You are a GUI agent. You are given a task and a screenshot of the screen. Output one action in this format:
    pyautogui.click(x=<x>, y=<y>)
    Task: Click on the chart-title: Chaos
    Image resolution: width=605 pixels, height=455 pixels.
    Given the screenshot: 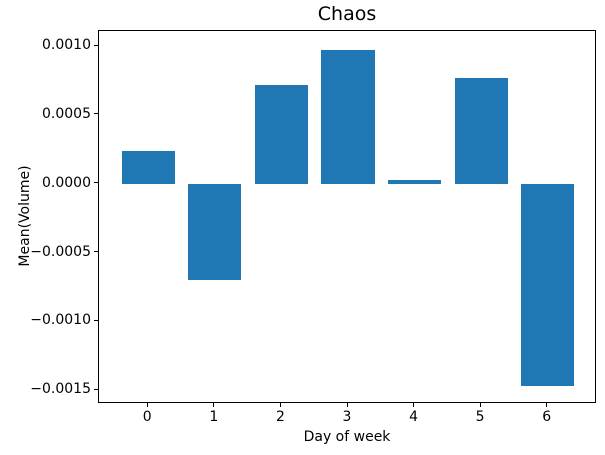 What is the action you would take?
    pyautogui.click(x=347, y=14)
    